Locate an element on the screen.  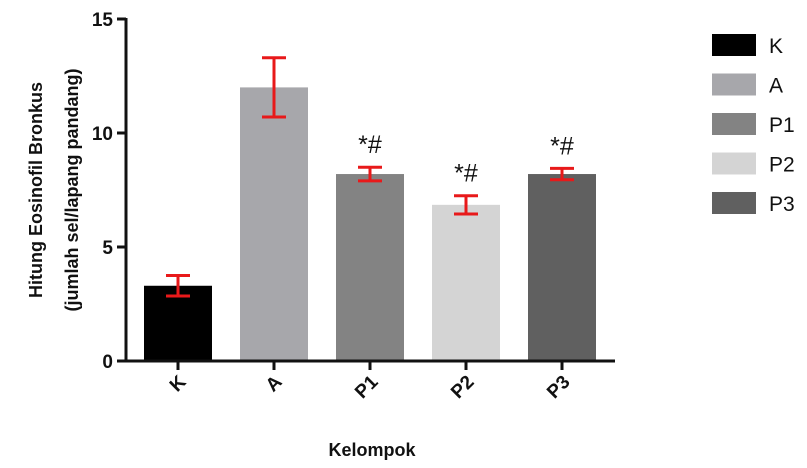
x-tick-label-P3: P3 is located at coordinates (558, 387).